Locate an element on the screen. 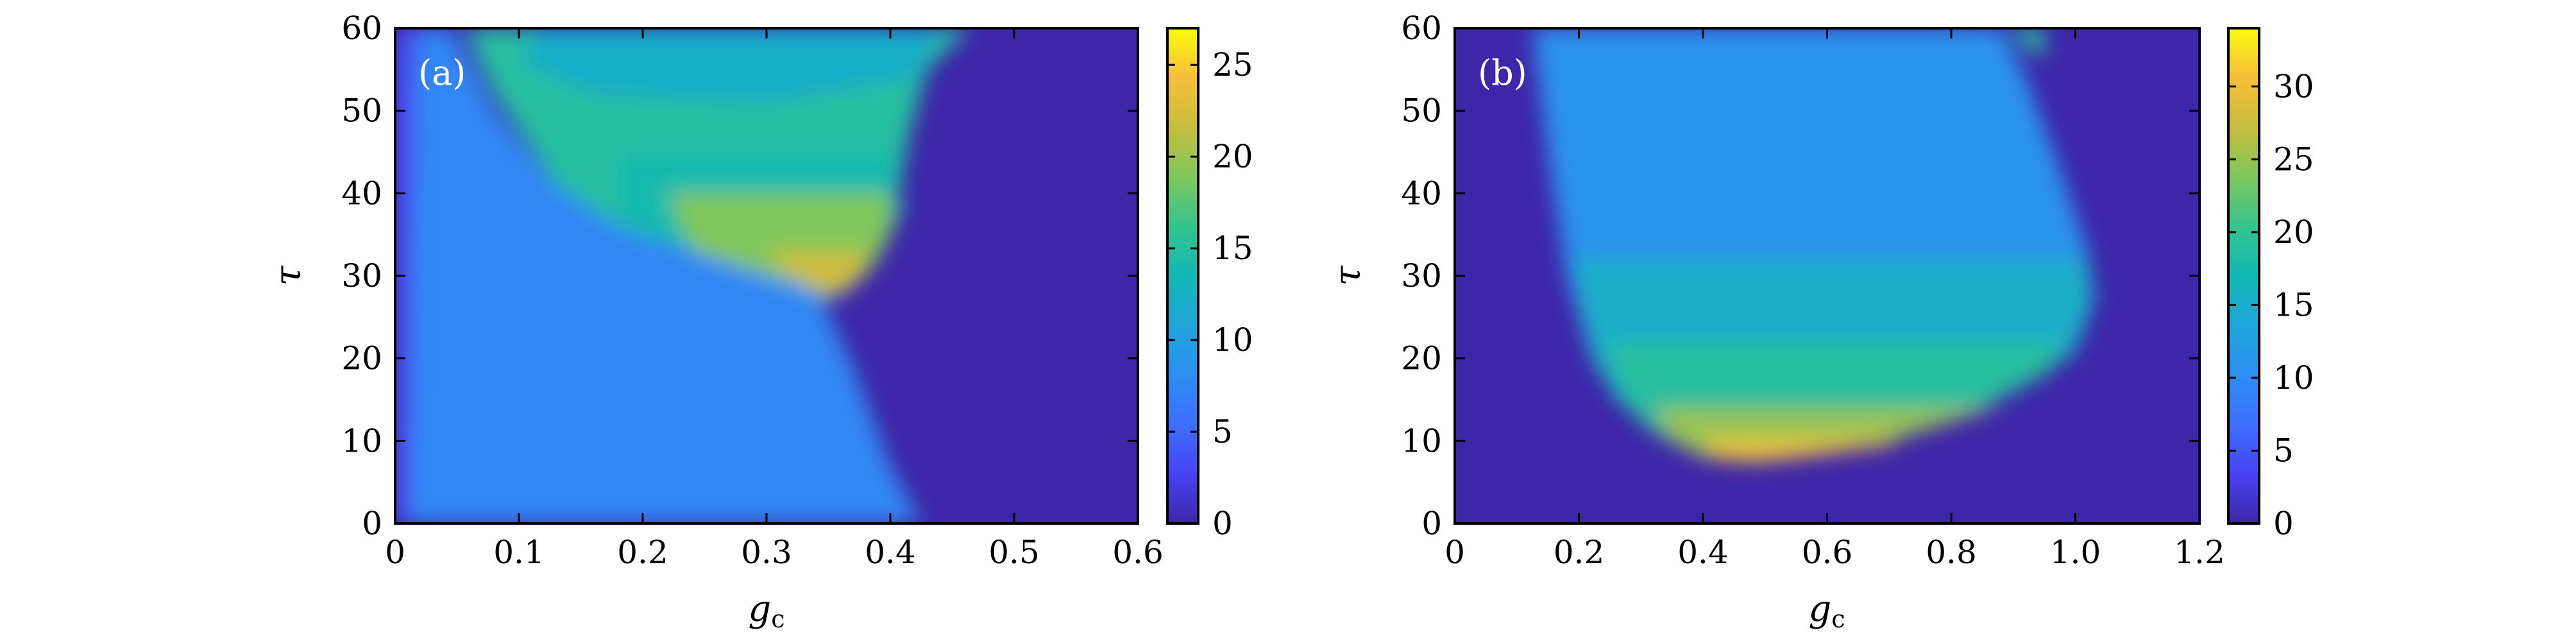  x-tick-label-b: 1.0 is located at coordinates (2075, 552).